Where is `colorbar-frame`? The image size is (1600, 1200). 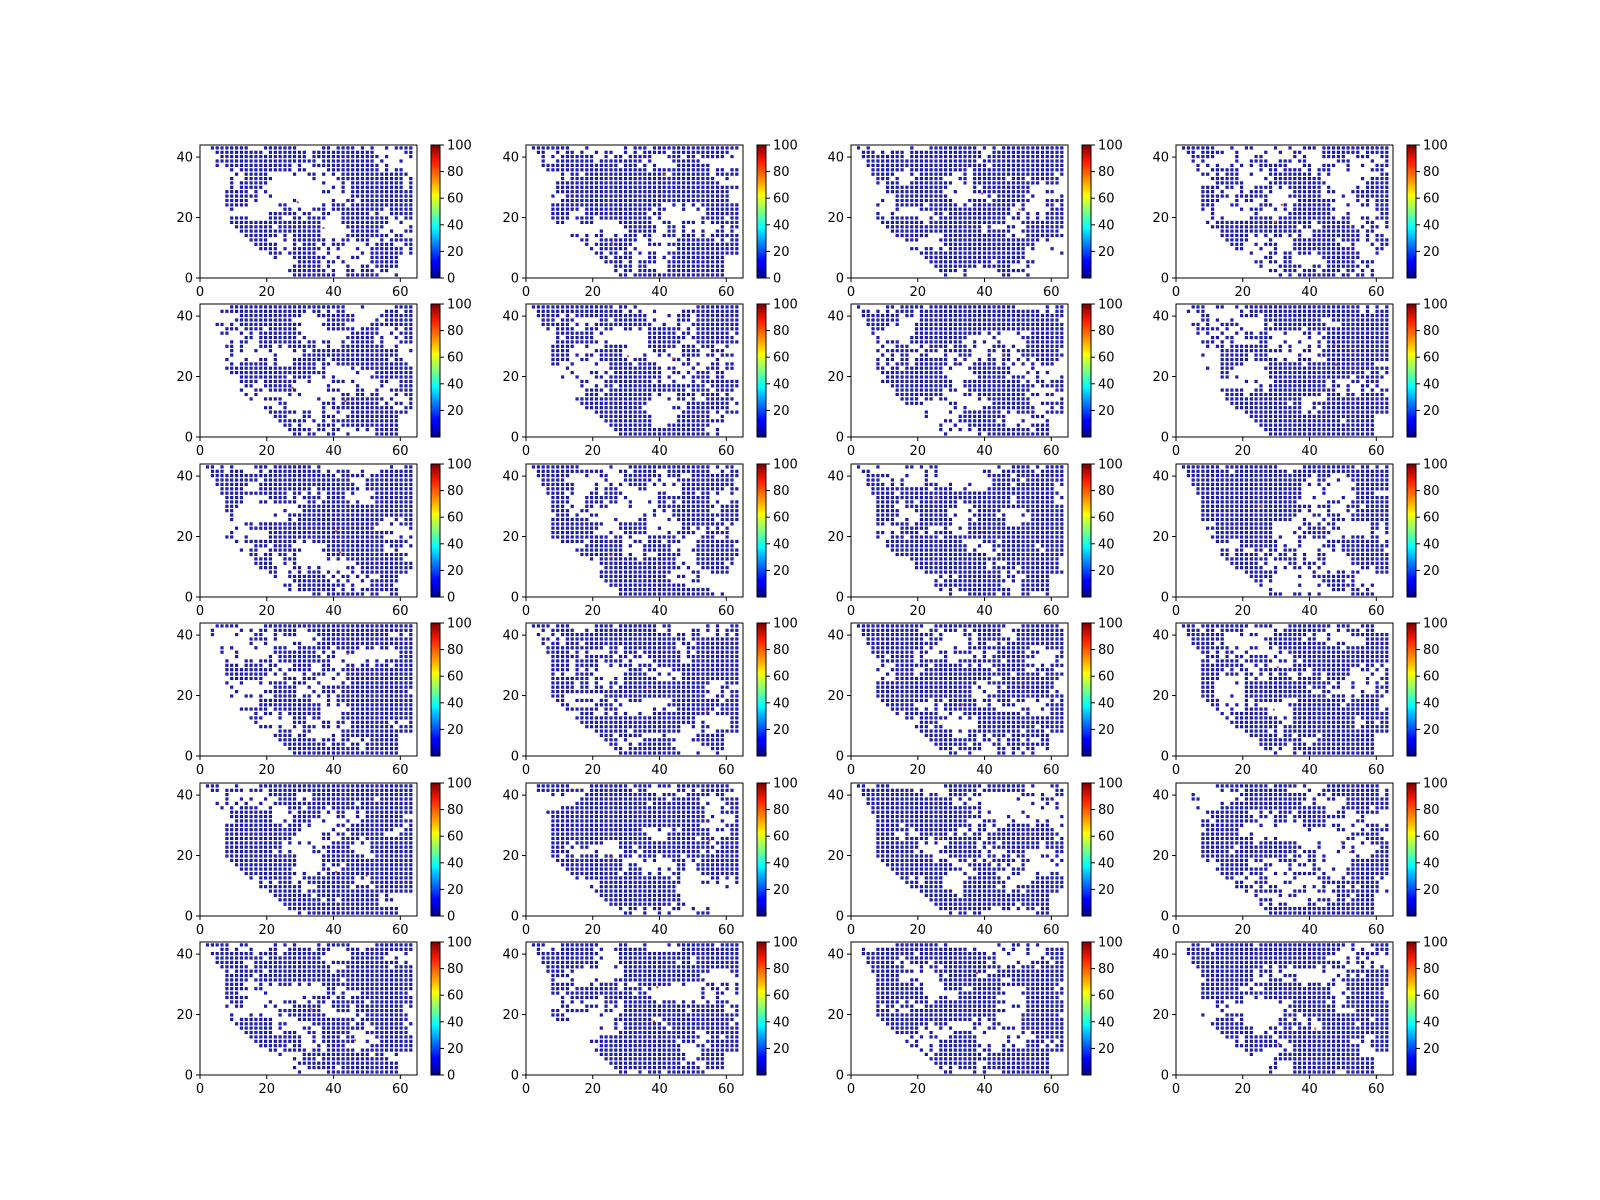 colorbar-frame is located at coordinates (435, 211).